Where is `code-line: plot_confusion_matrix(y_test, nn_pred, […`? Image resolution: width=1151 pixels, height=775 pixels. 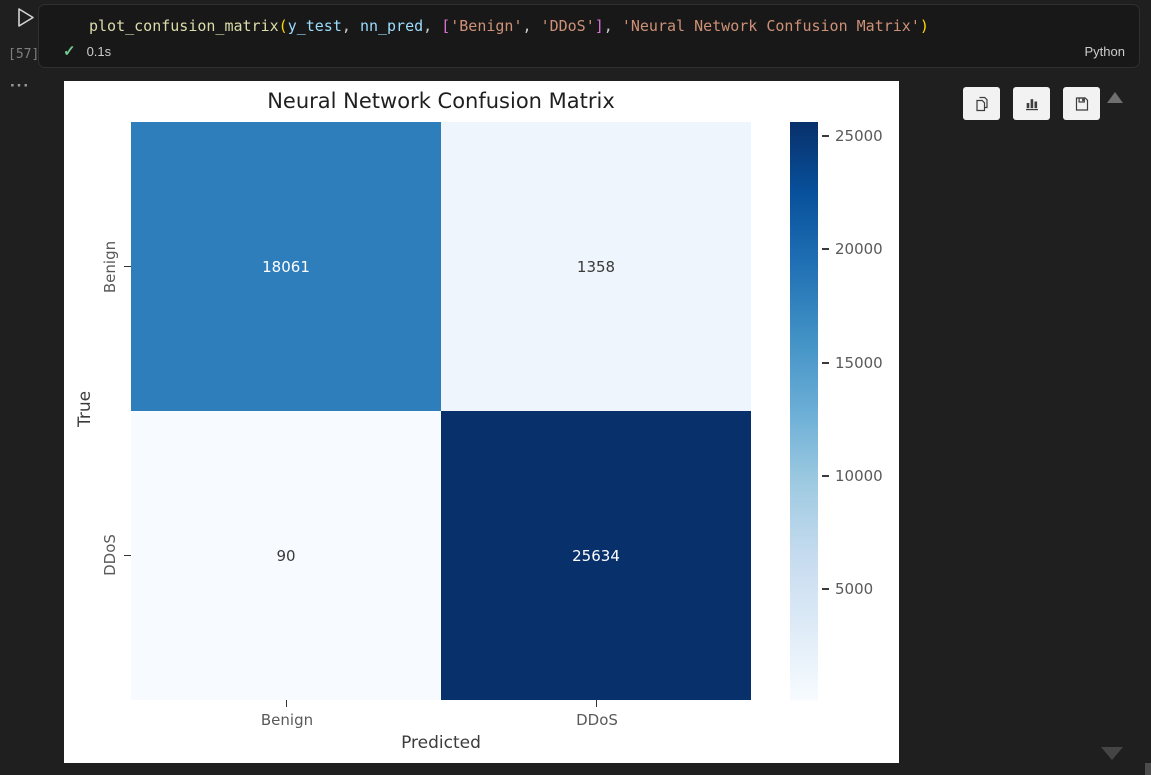
code-line: plot_confusion_matrix(y_test, nn_pred, [… is located at coordinates (509, 26).